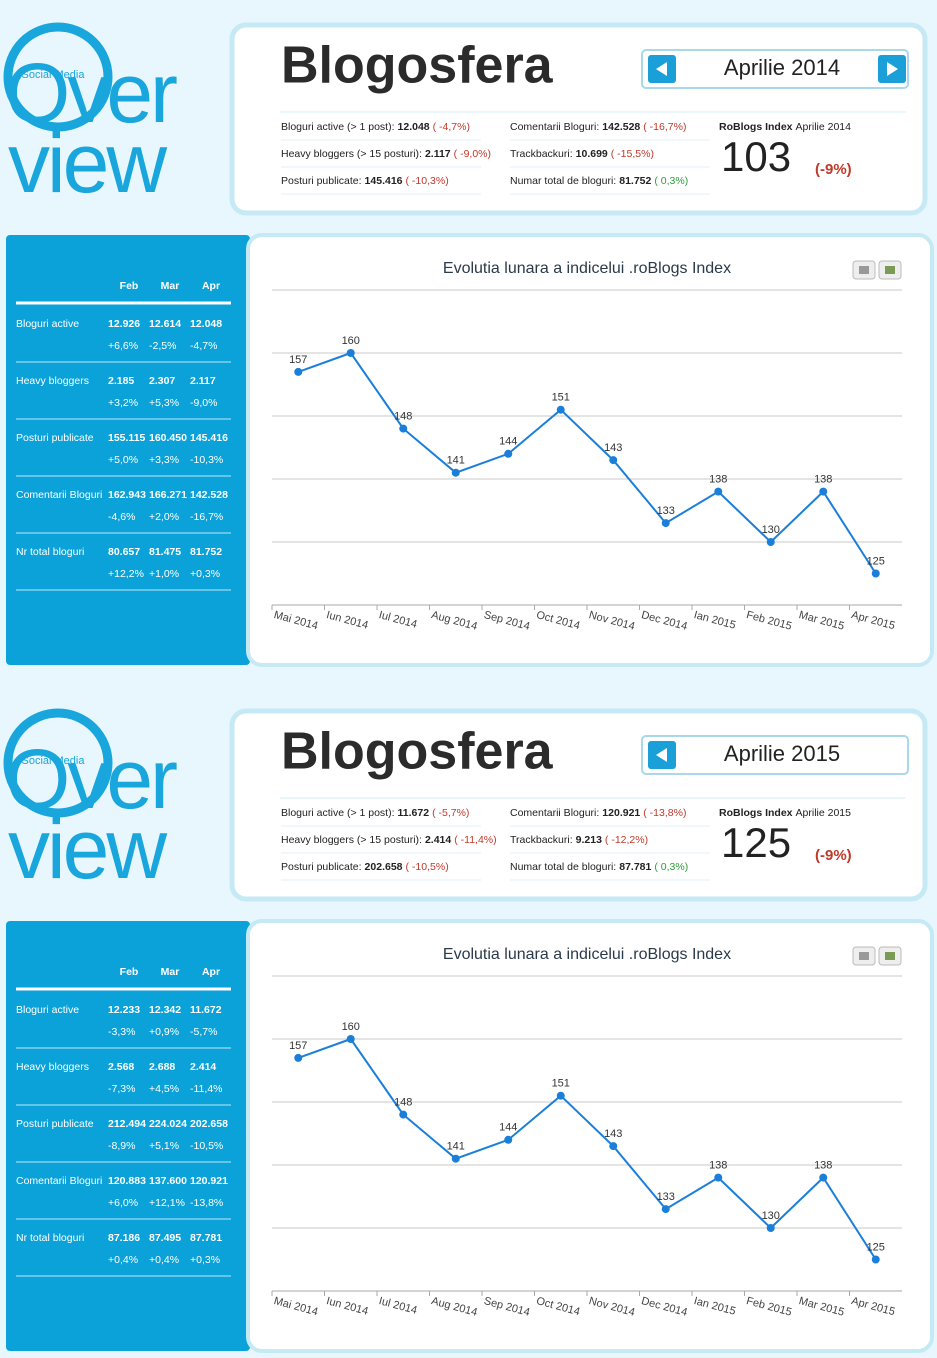 The image size is (937, 1358). What do you see at coordinates (164, 1146) in the screenshot?
I see `row-change: +5,1%` at bounding box center [164, 1146].